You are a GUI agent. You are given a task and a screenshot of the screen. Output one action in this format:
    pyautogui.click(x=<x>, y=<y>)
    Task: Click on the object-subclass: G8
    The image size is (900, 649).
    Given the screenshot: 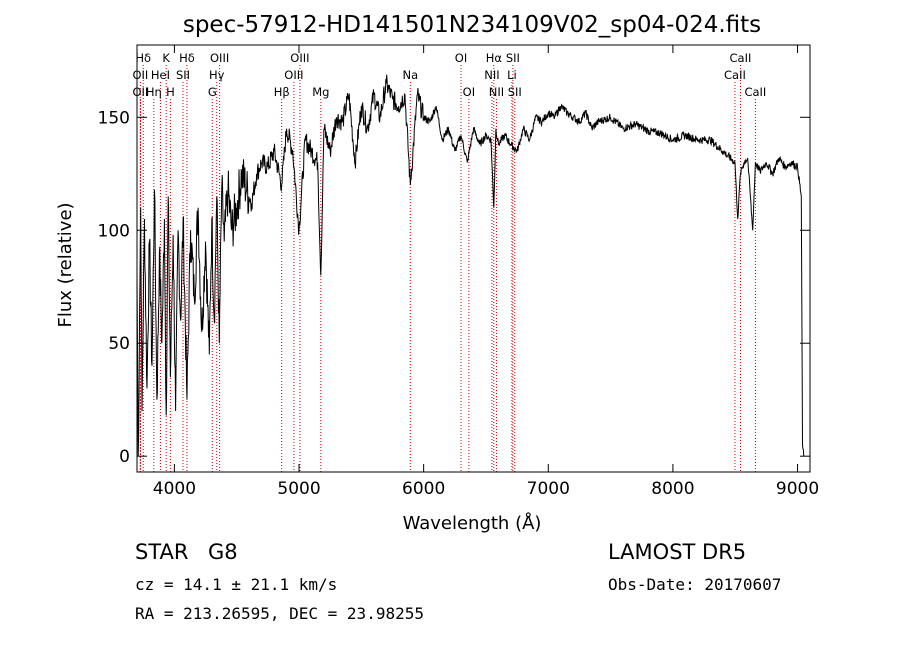 What is the action you would take?
    pyautogui.click(x=223, y=552)
    